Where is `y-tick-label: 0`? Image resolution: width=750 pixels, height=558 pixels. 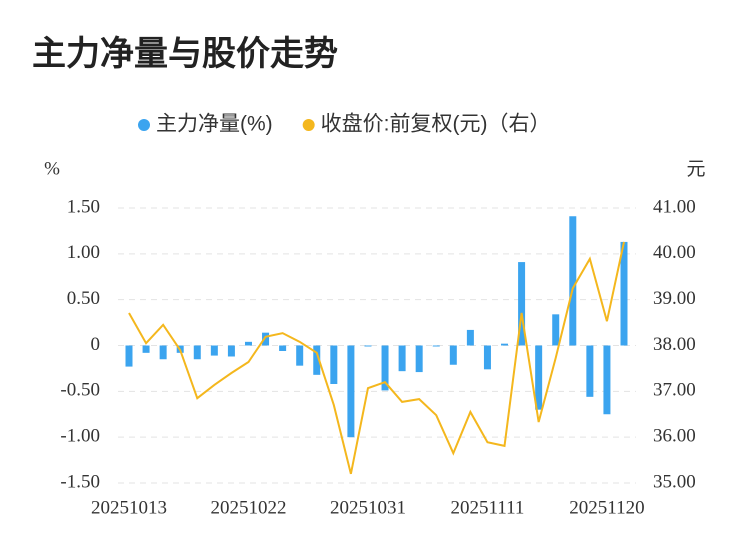 y-tick-label: 0 is located at coordinates (96, 344).